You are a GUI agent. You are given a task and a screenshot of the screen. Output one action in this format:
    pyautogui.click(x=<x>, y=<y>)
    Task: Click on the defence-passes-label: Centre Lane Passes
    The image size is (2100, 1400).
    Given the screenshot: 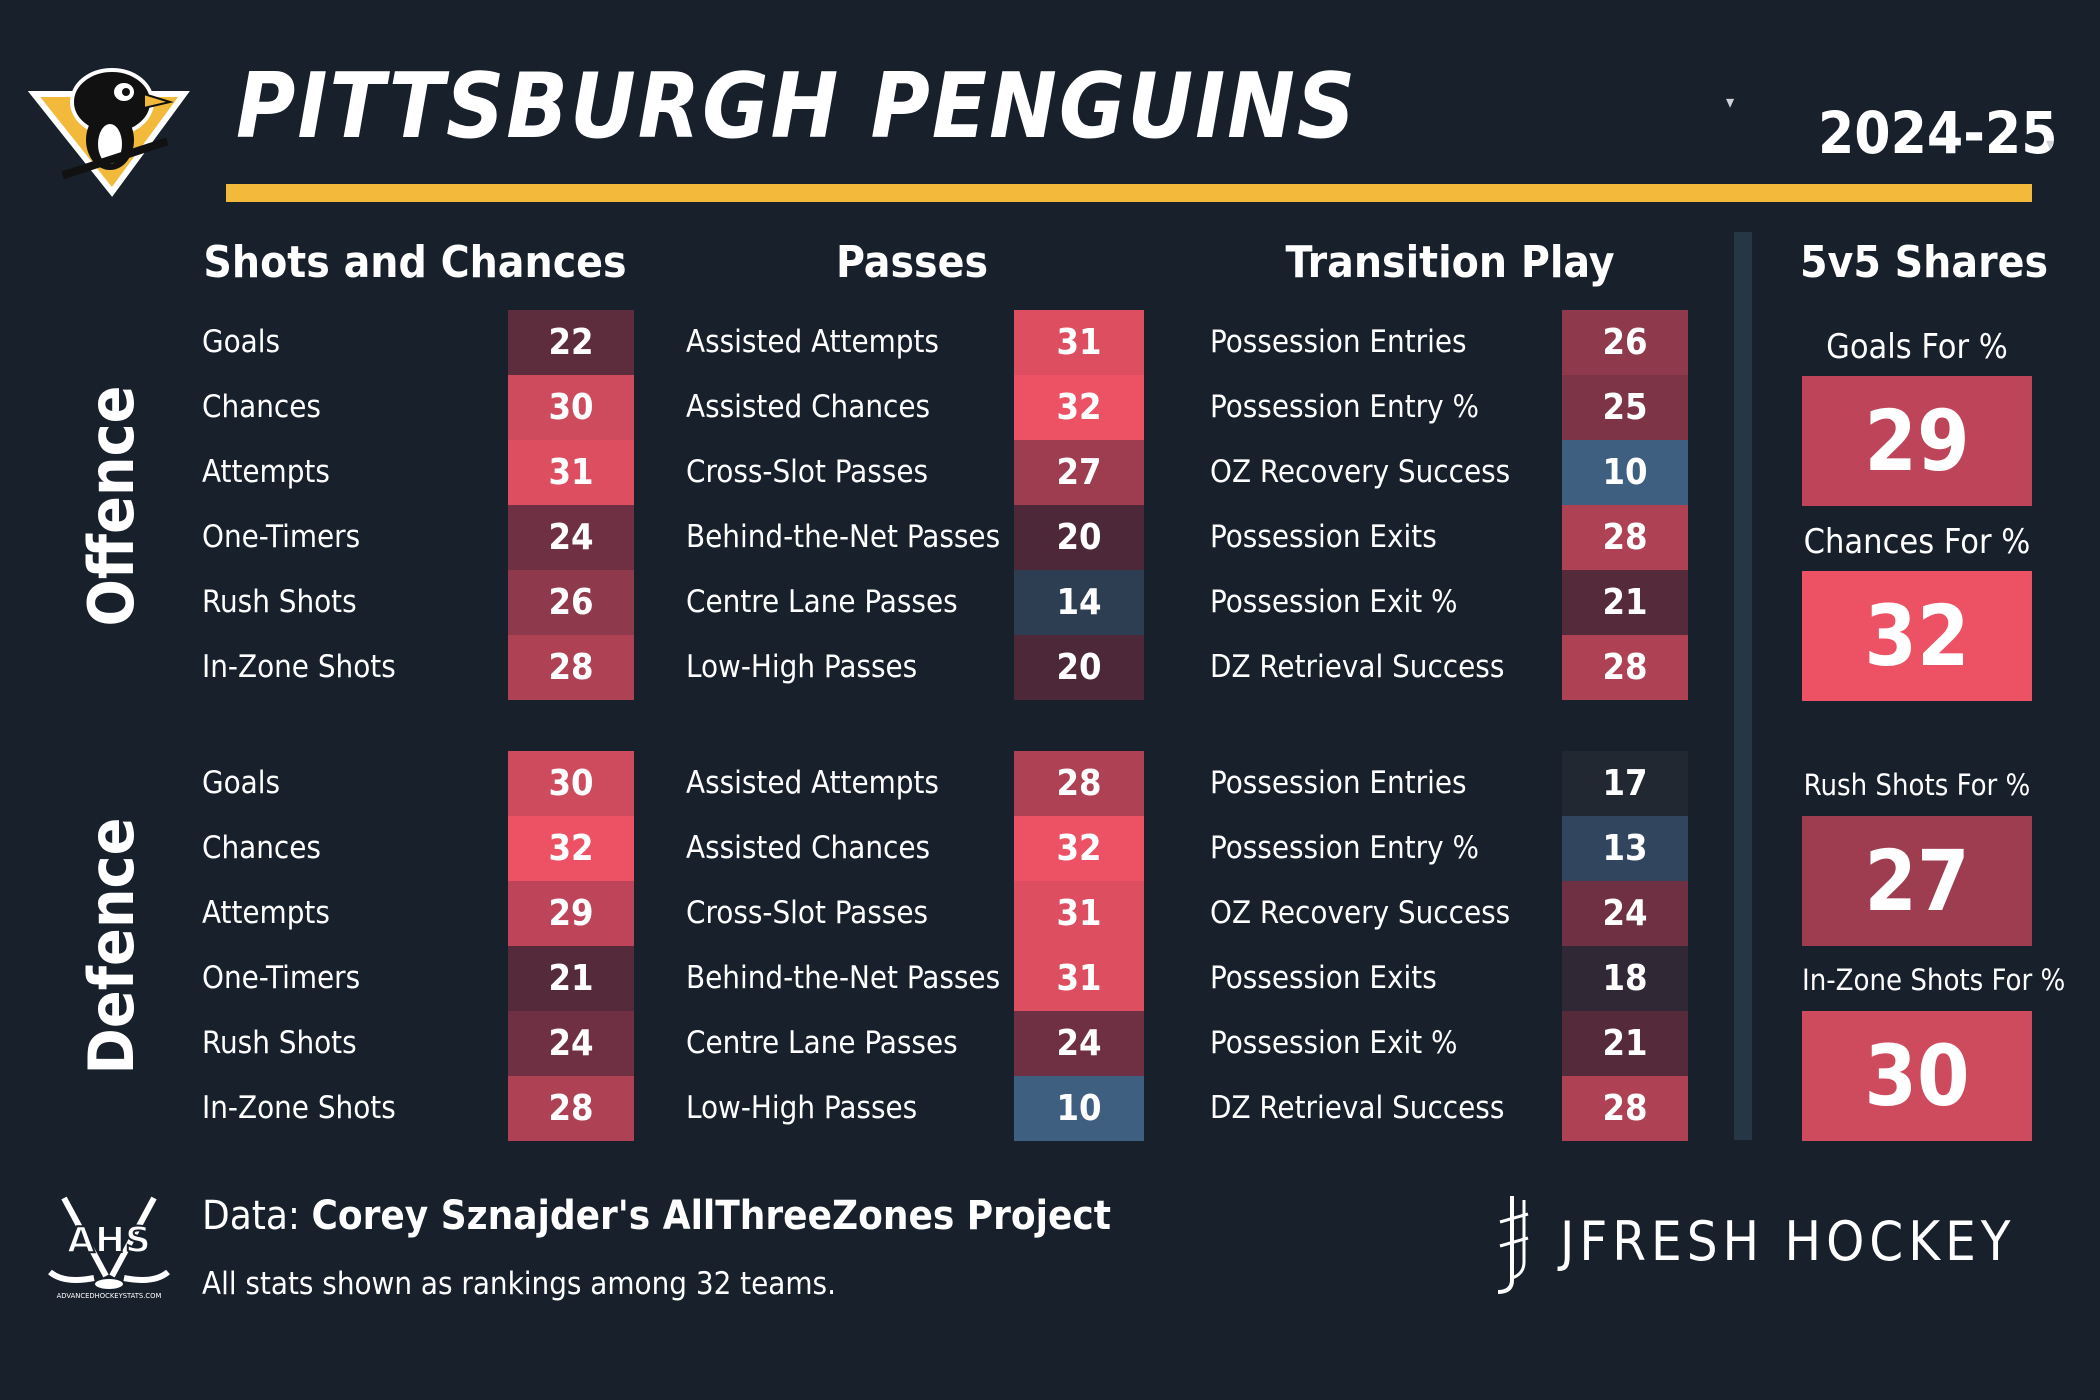 What is the action you would take?
    pyautogui.click(x=822, y=1043)
    